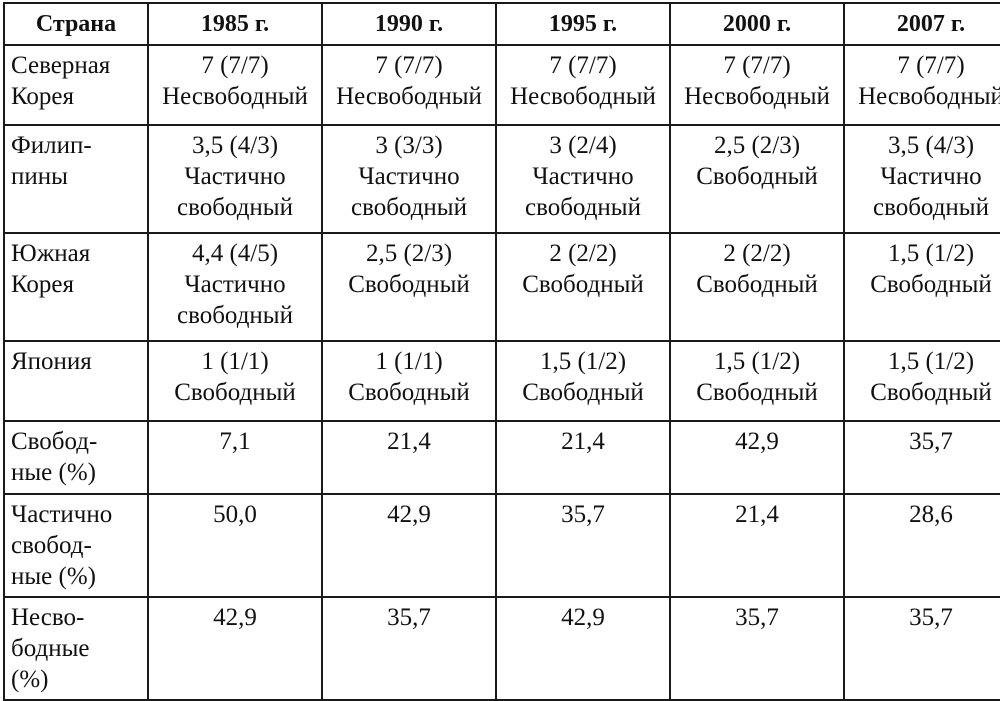  What do you see at coordinates (43, 96) in the screenshot?
I see `row-label-line: Корея` at bounding box center [43, 96].